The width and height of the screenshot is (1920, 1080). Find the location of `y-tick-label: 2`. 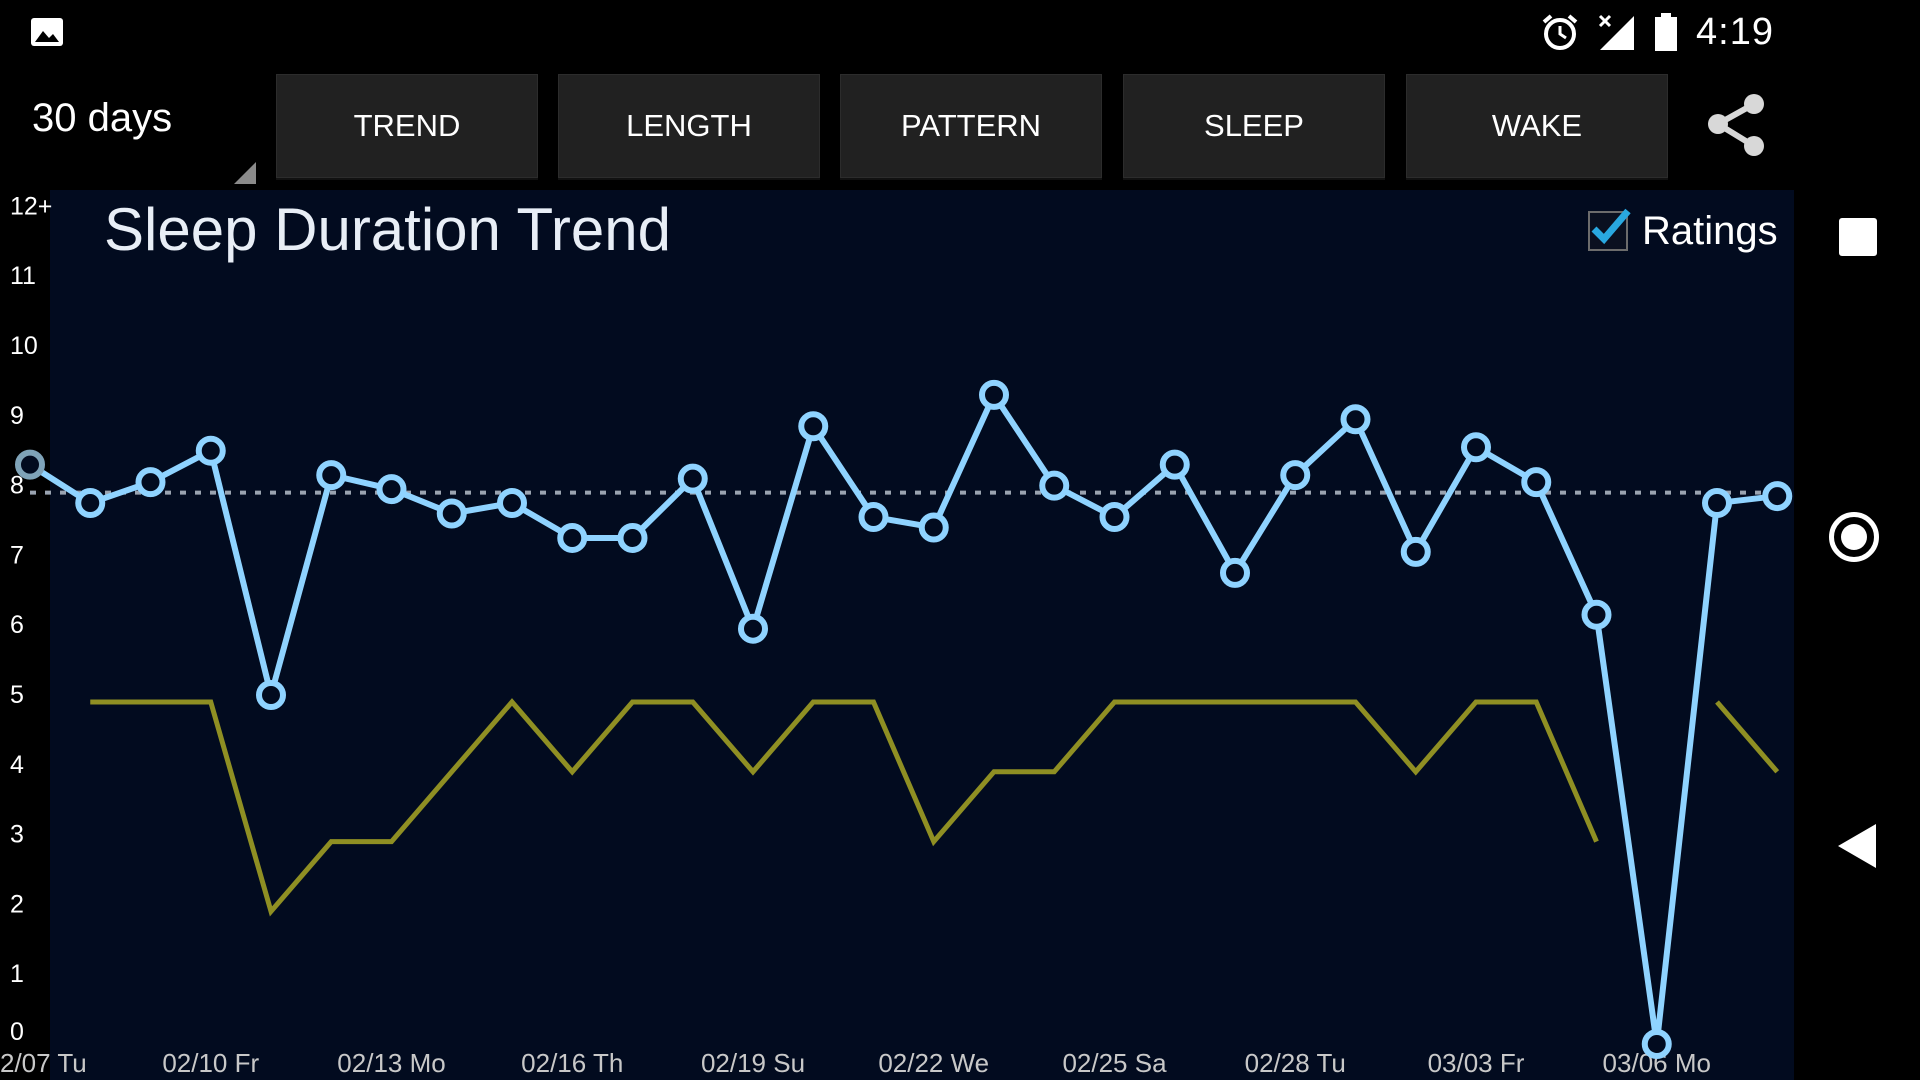

y-tick-label: 2 is located at coordinates (17, 904).